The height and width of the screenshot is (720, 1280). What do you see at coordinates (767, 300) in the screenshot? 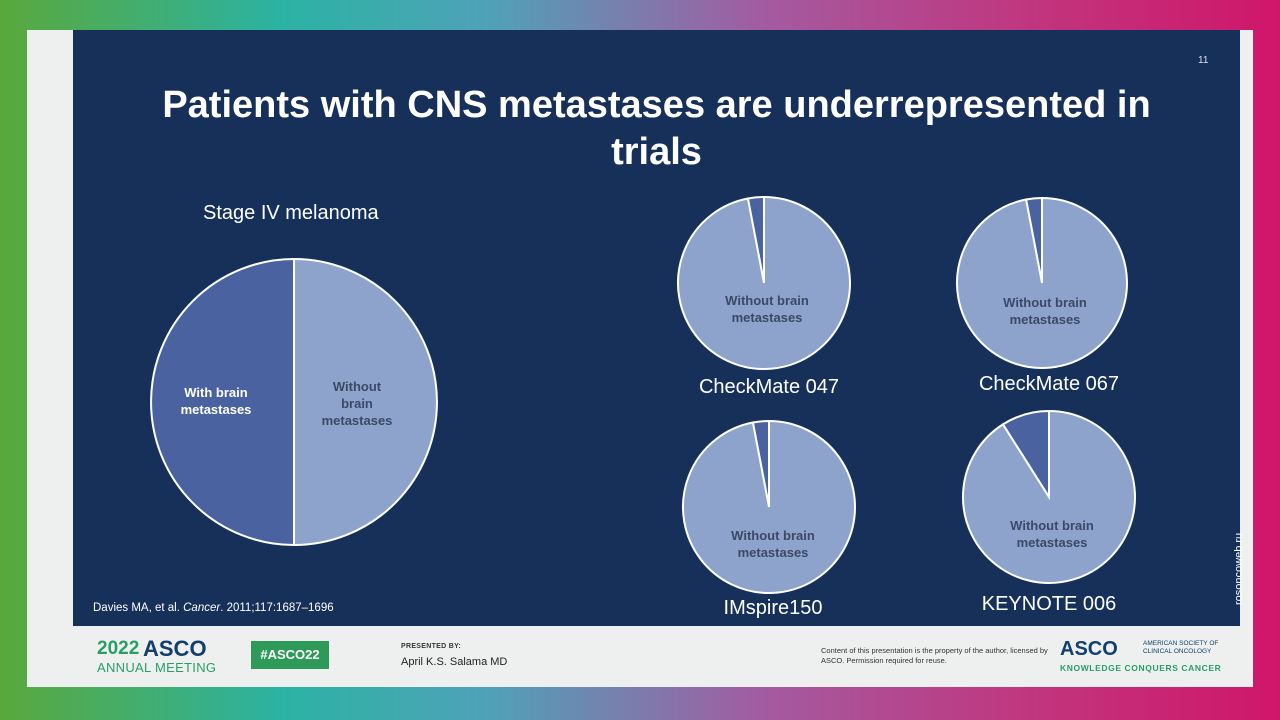
I see `pie-1-label-1: Without brain` at bounding box center [767, 300].